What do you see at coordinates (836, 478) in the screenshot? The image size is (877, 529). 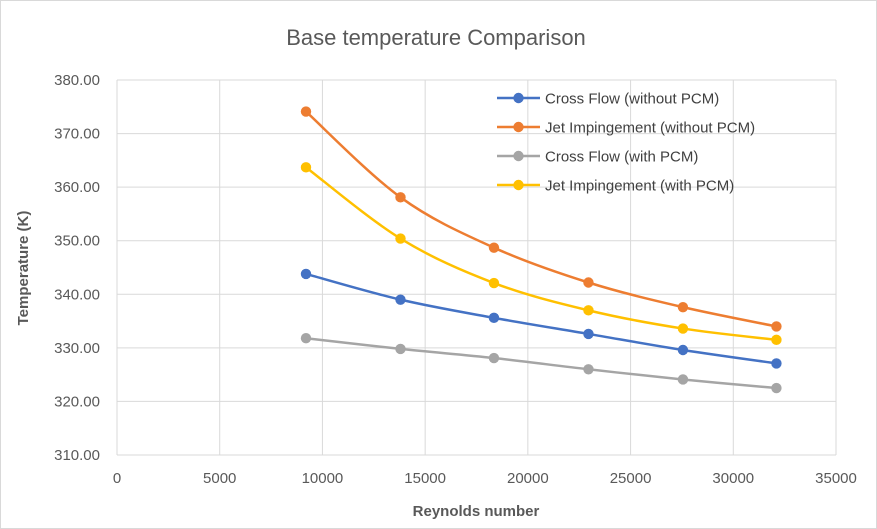 I see `x-tick-label: 35000` at bounding box center [836, 478].